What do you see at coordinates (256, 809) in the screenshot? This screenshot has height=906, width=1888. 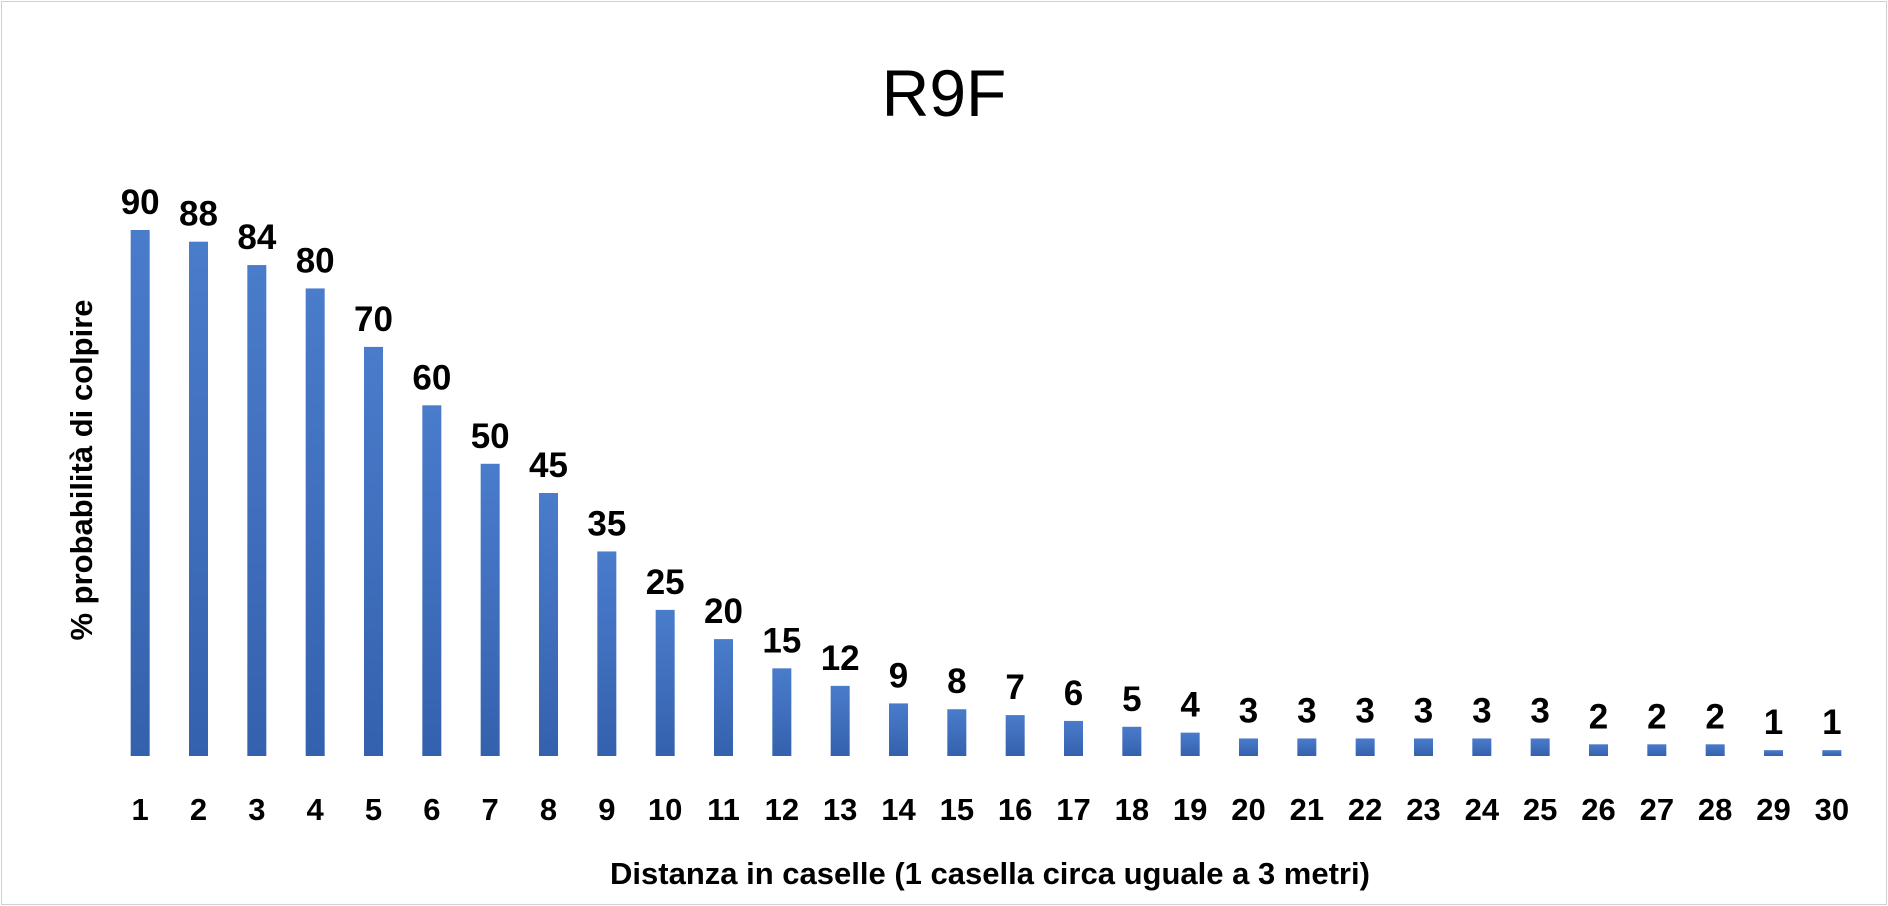 I see `x-tick-label: 3` at bounding box center [256, 809].